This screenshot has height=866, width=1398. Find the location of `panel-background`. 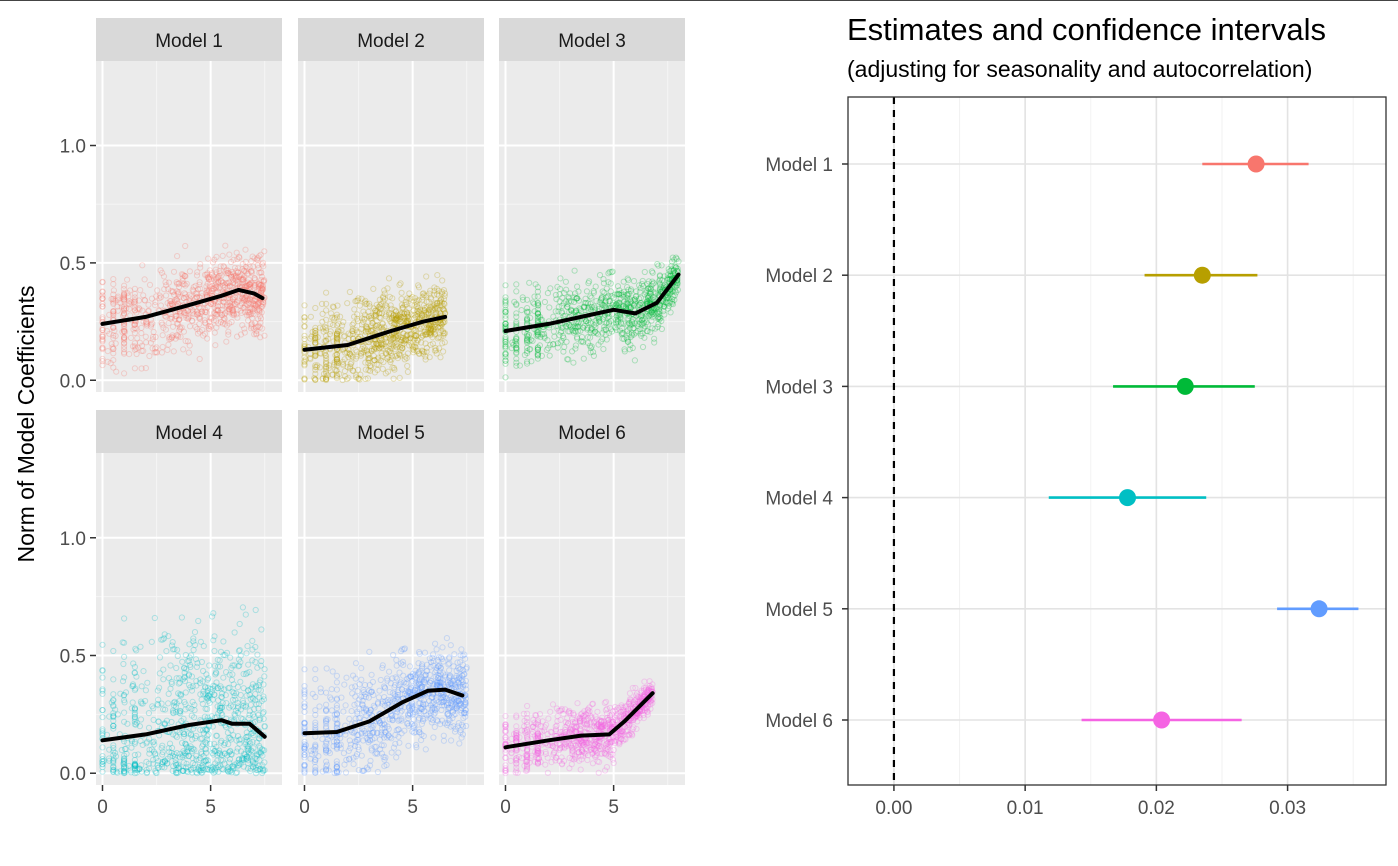

panel-background is located at coordinates (189, 619).